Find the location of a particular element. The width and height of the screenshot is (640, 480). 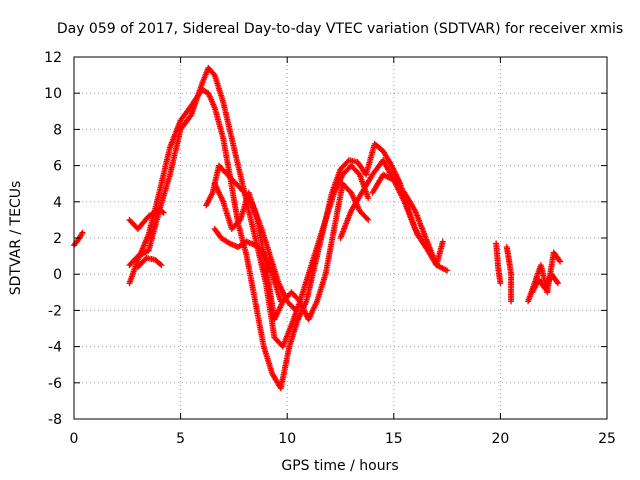

series-trace-h is located at coordinates (247, 265).